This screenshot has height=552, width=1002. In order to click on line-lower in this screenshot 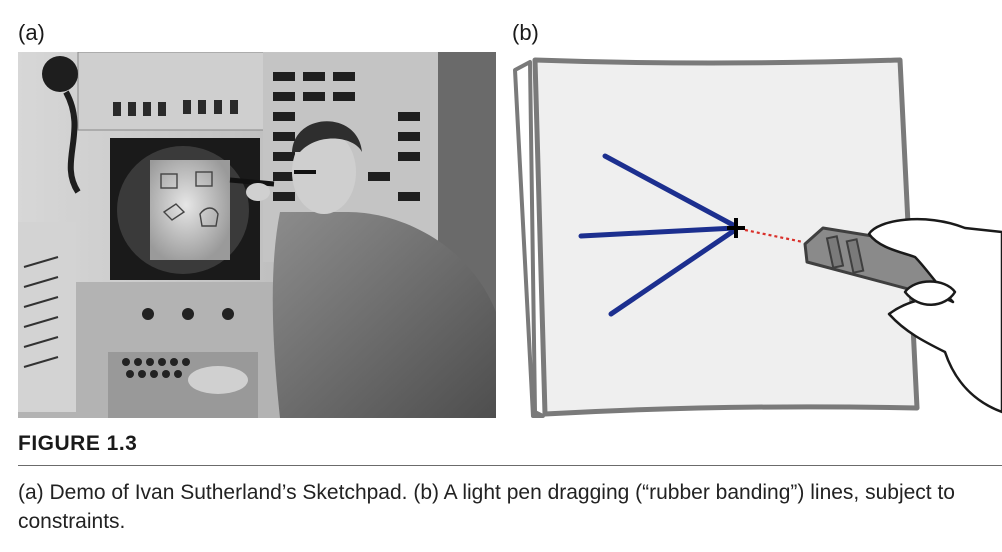, I will do `click(673, 272)`.